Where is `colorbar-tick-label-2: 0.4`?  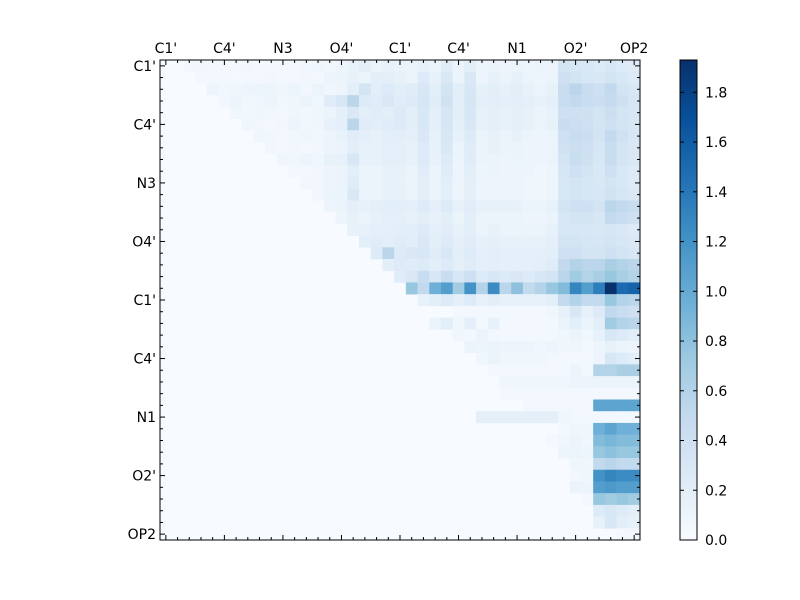
colorbar-tick-label-2: 0.4 is located at coordinates (716, 442).